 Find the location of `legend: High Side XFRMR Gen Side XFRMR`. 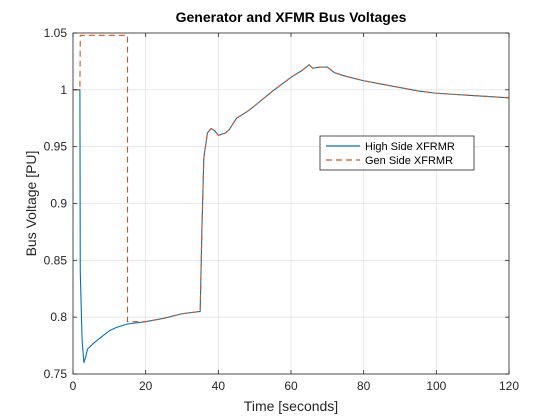

legend: High Side XFRMR Gen Side XFRMR is located at coordinates (397, 153).